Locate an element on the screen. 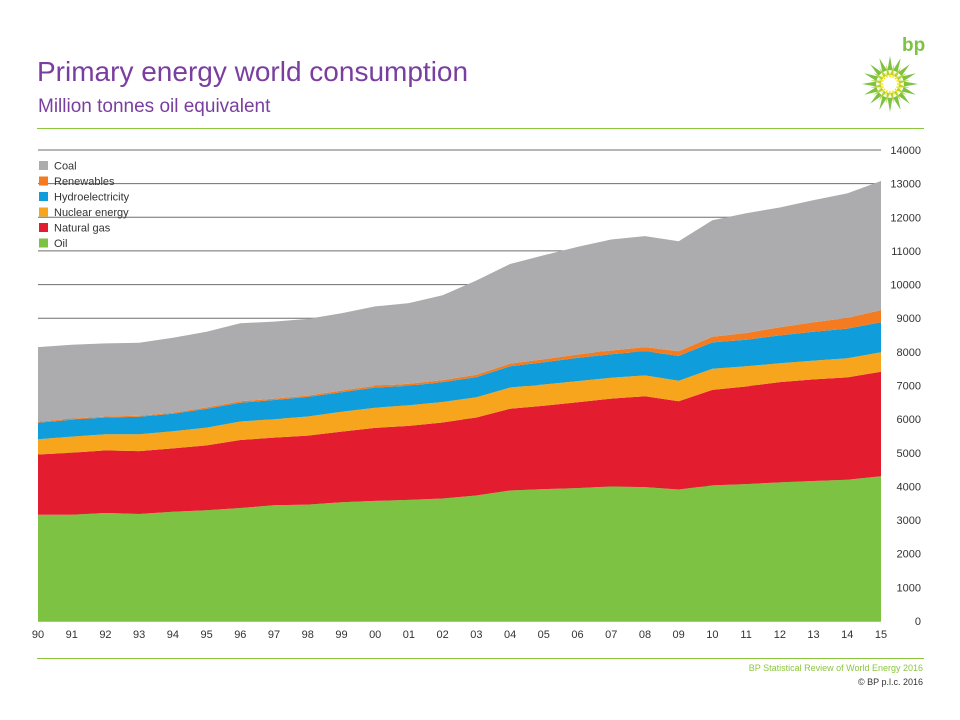  legend-label: Nuclear energy is located at coordinates (91, 213).